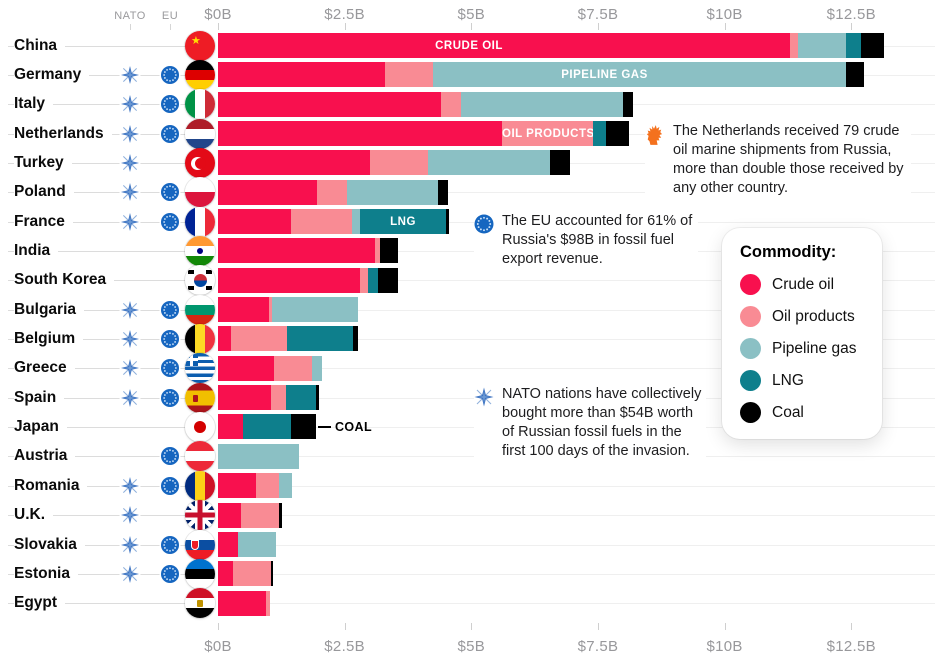  I want to click on country-row-spain: Spain, so click(472, 397).